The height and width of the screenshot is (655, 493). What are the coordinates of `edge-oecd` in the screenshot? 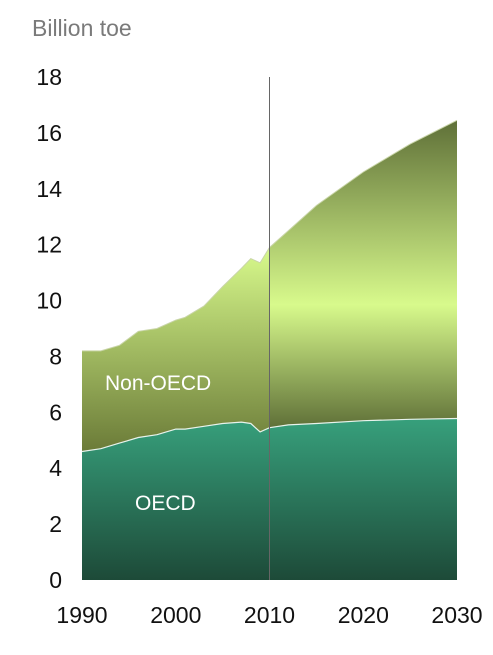 It's located at (269, 435).